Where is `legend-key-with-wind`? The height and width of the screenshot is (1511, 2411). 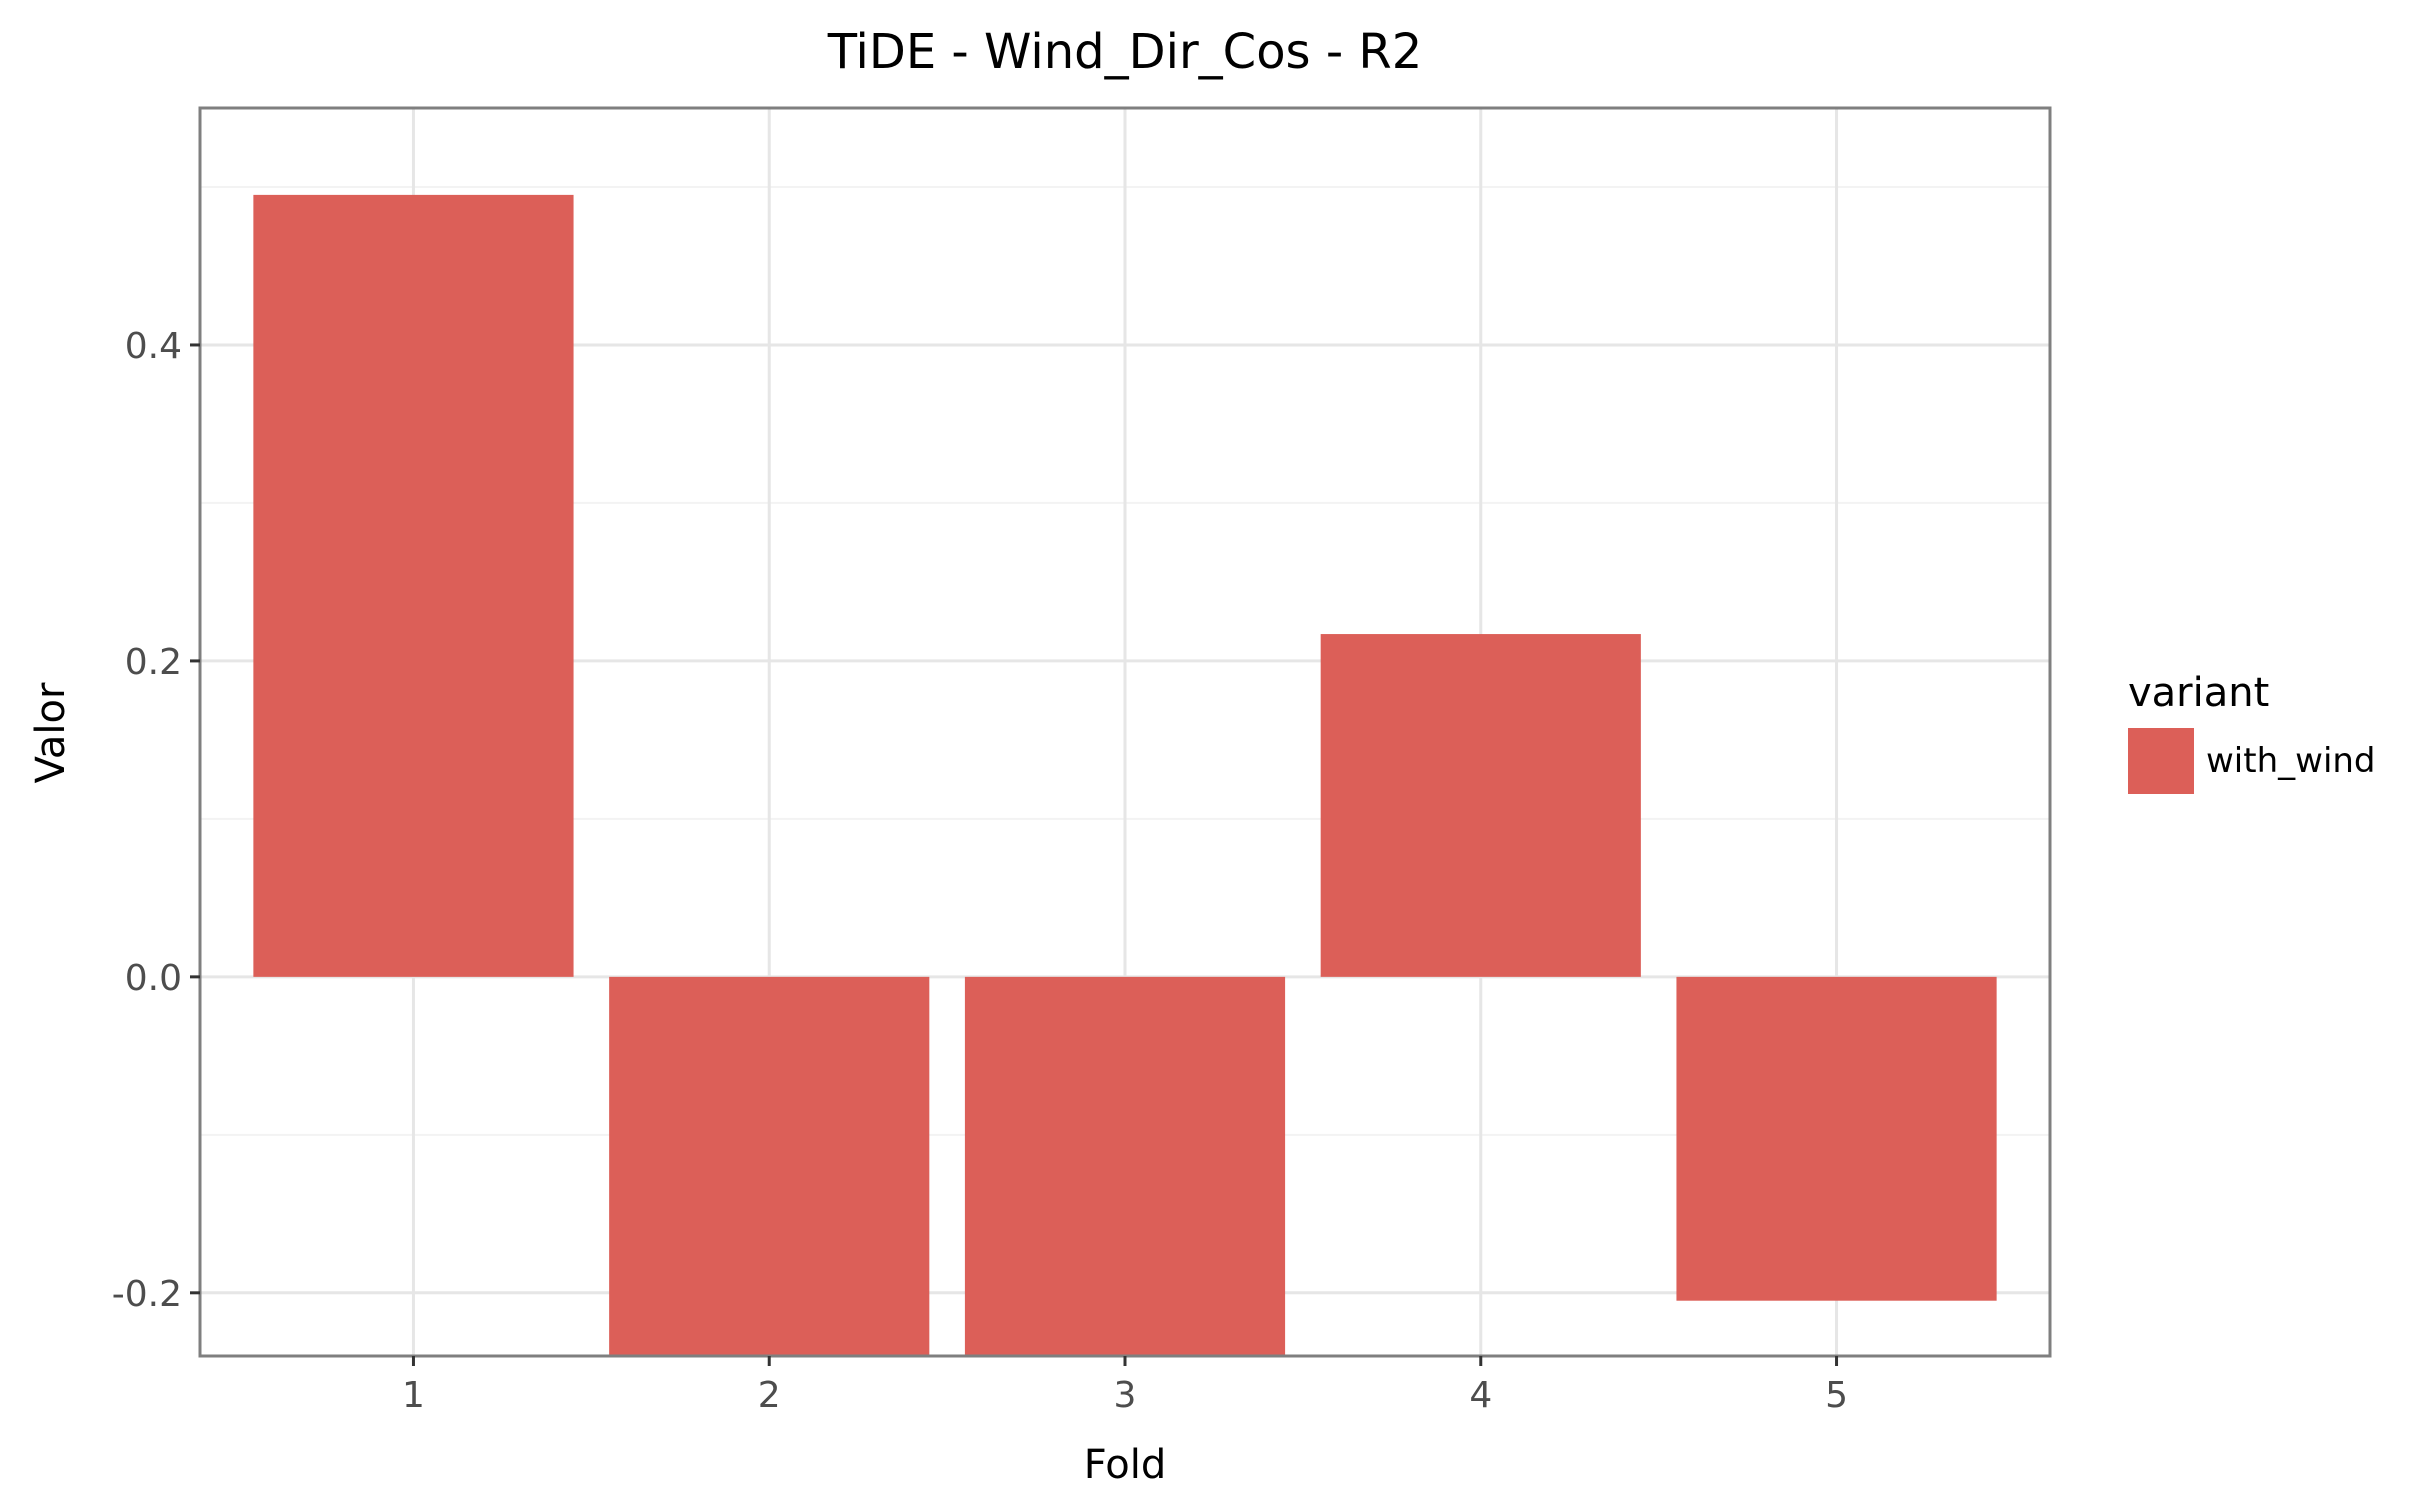 legend-key-with-wind is located at coordinates (2161, 761).